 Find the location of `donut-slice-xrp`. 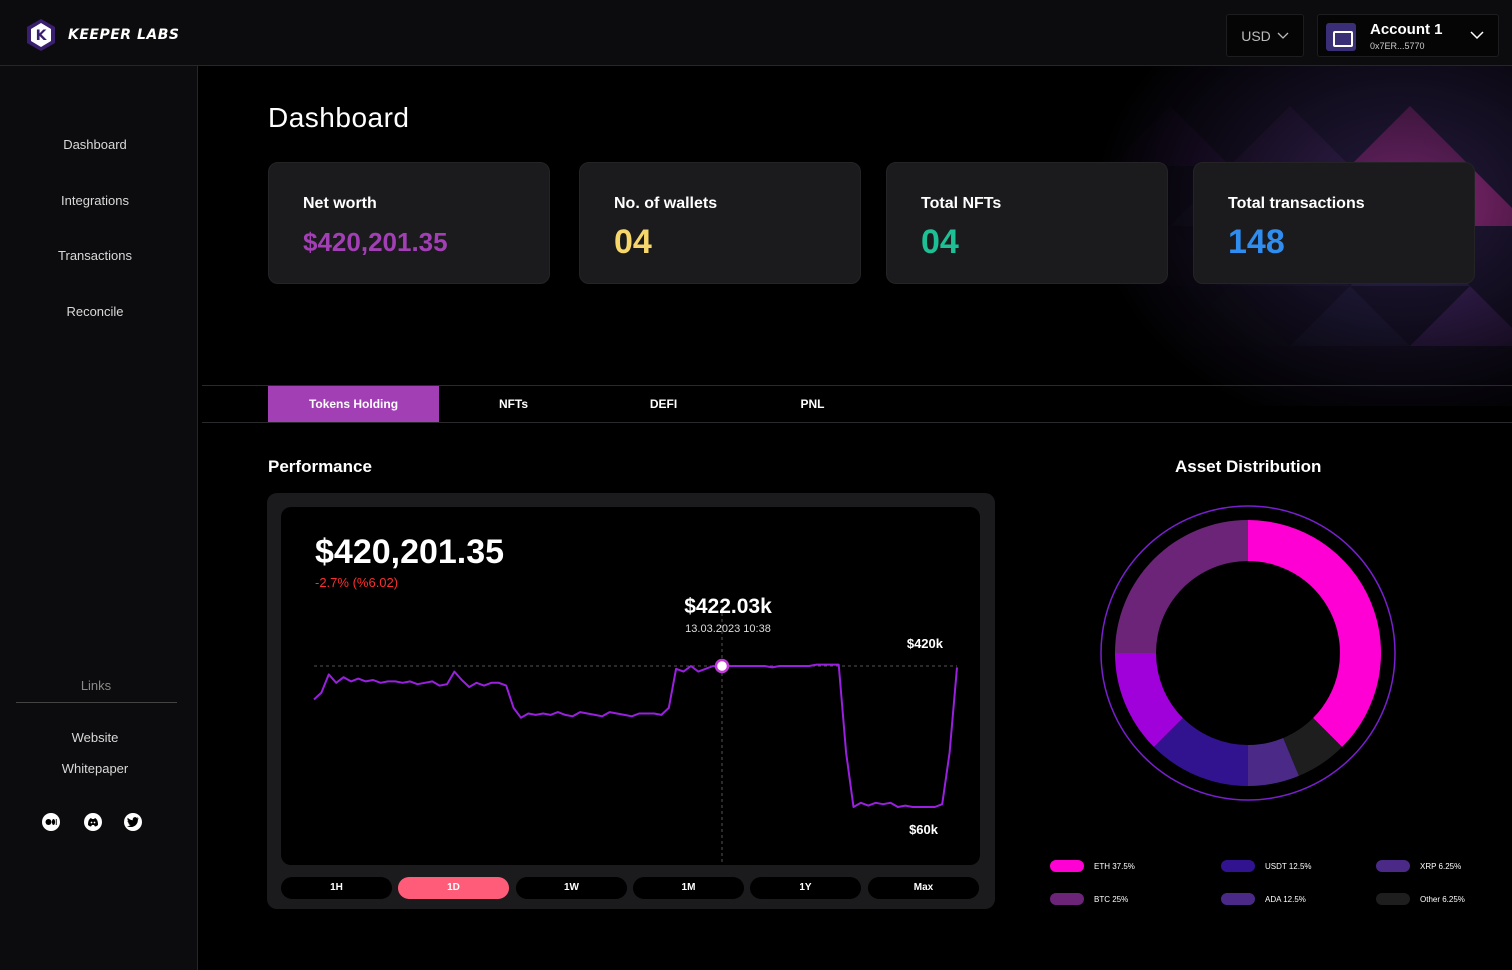

donut-slice-xrp is located at coordinates (1273, 761).